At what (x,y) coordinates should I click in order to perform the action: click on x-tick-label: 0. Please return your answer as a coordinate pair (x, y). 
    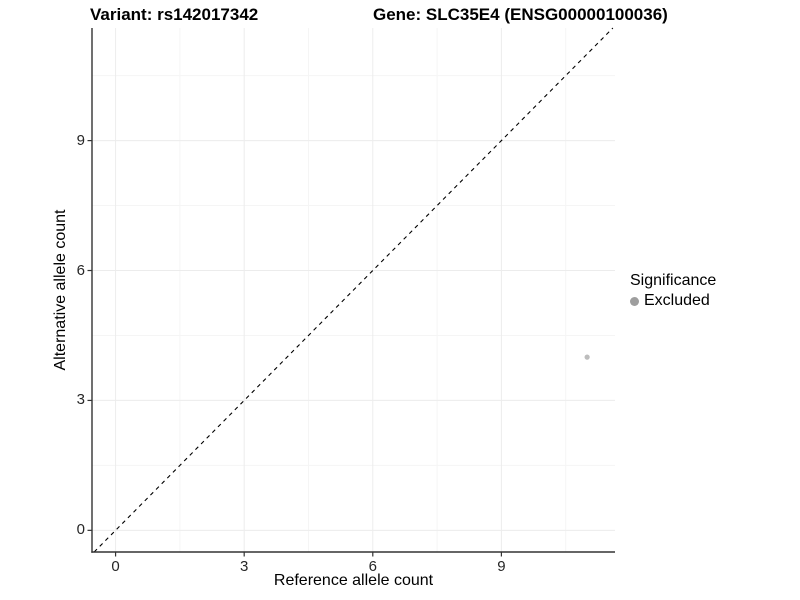
    Looking at the image, I should click on (115, 566).